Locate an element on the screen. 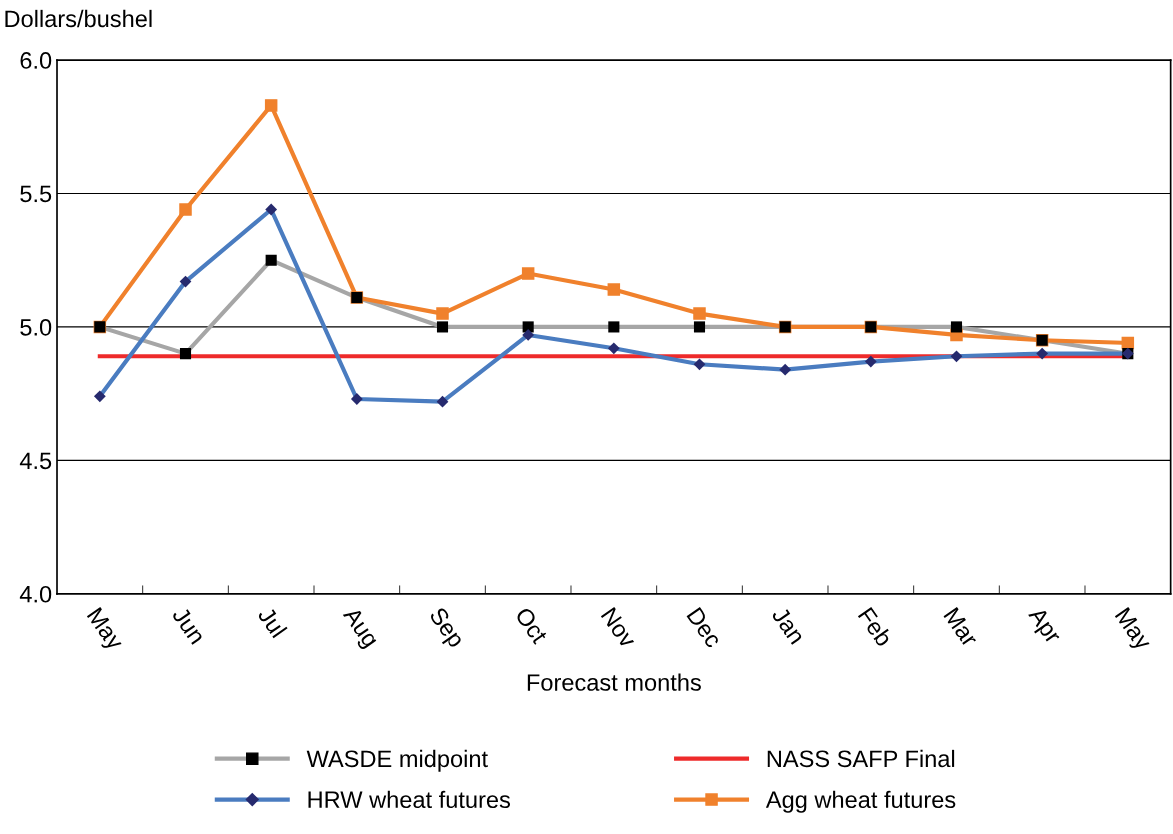 The height and width of the screenshot is (834, 1173). x-tick-label: Apr is located at coordinates (1043, 626).